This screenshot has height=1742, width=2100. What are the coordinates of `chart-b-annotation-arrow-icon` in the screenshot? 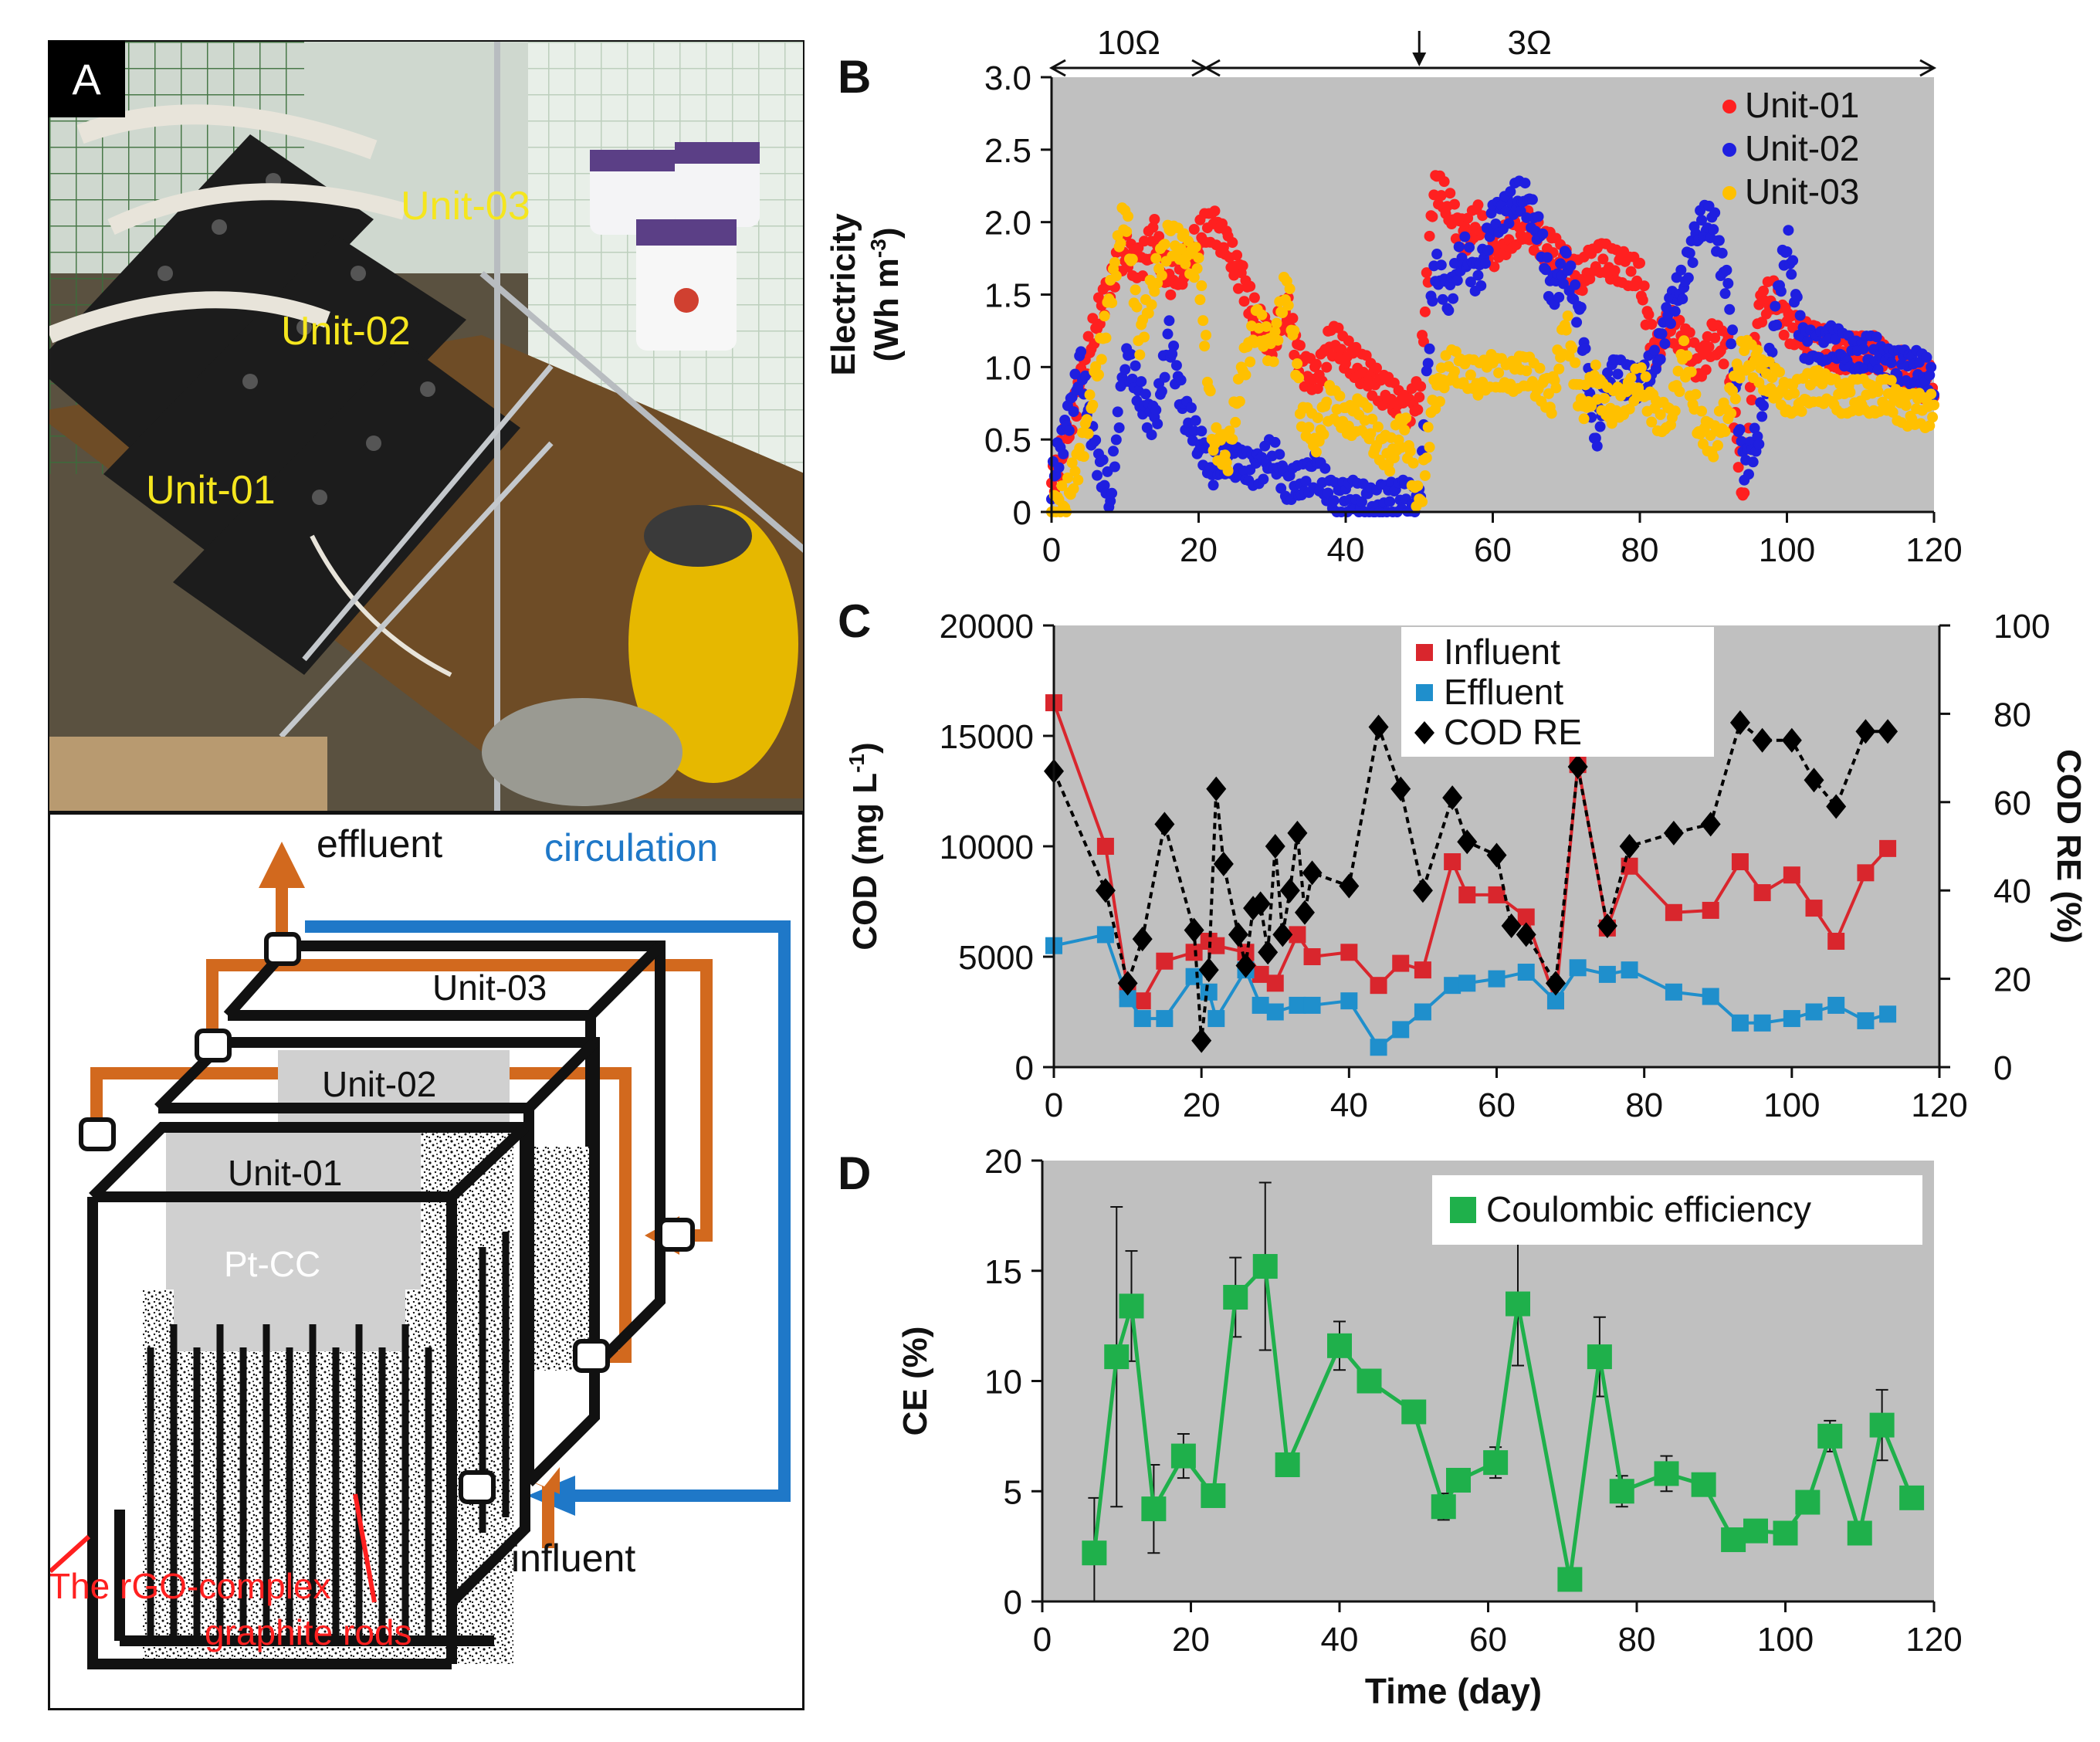 It's located at (1212, 68).